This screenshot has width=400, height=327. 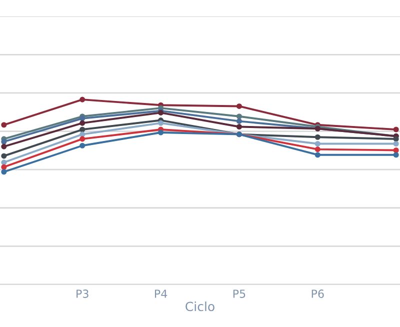 What do you see at coordinates (82, 294) in the screenshot?
I see `x-tick-label: P3` at bounding box center [82, 294].